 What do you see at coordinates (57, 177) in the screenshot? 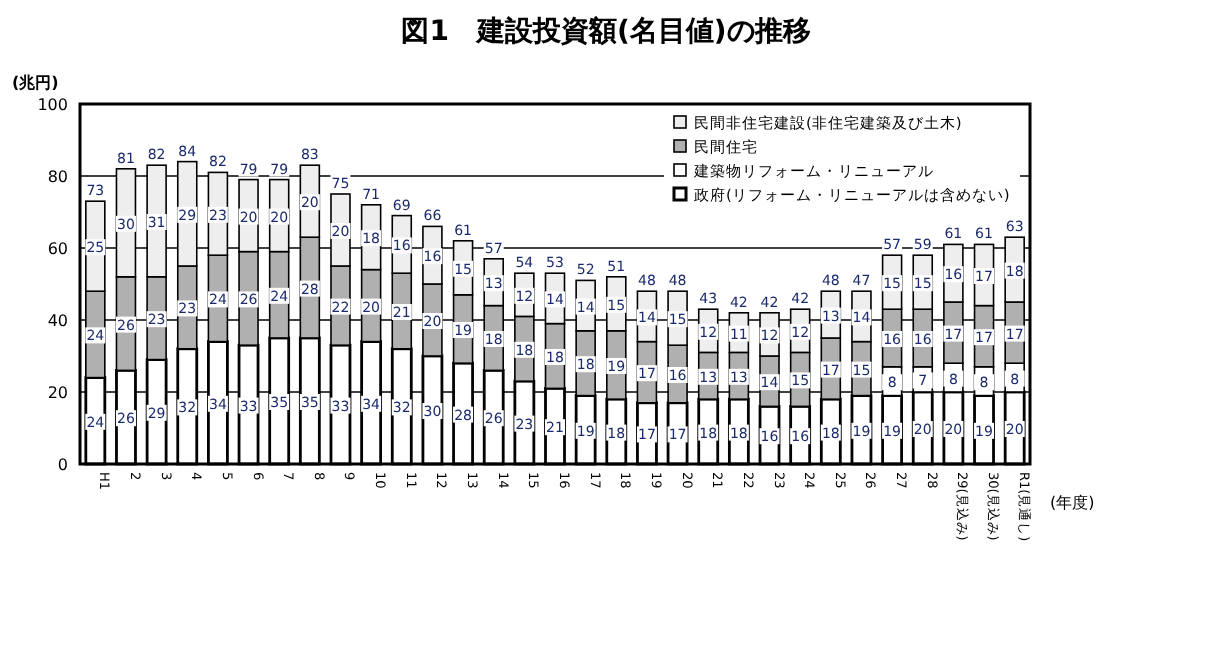
I see `y-tick-label: 80` at bounding box center [57, 177].